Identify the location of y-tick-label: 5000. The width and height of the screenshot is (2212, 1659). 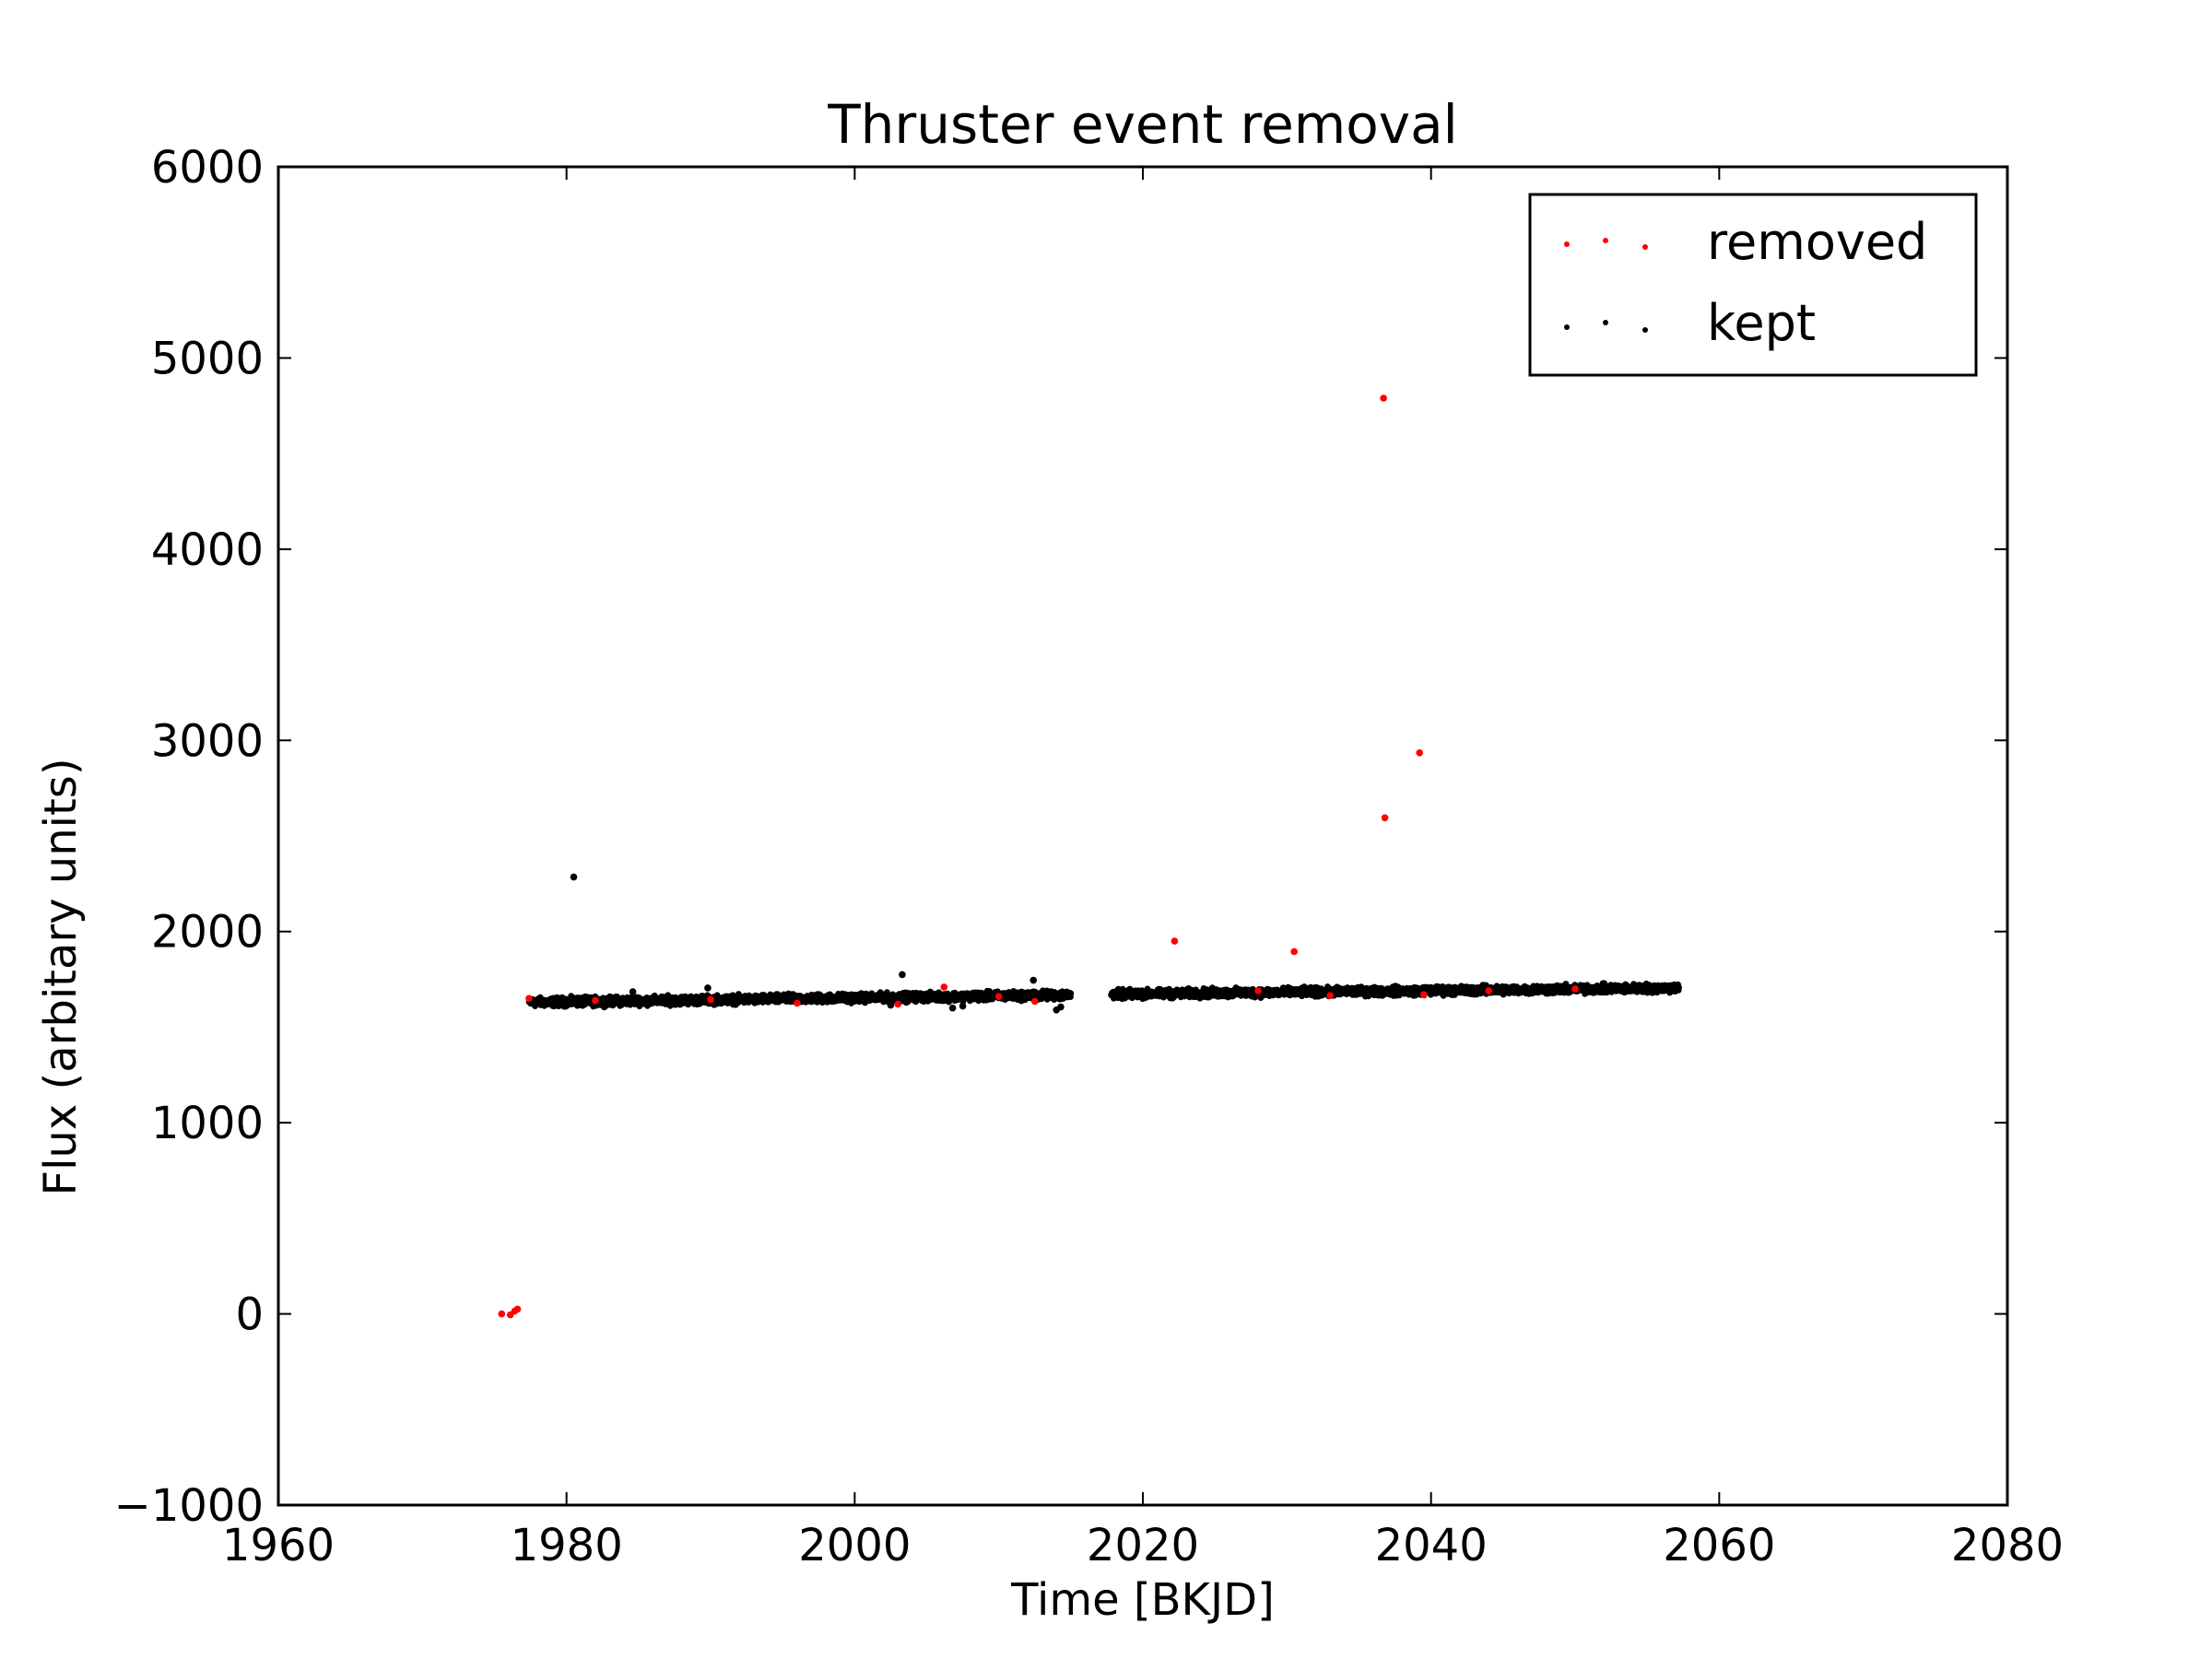
(207, 358).